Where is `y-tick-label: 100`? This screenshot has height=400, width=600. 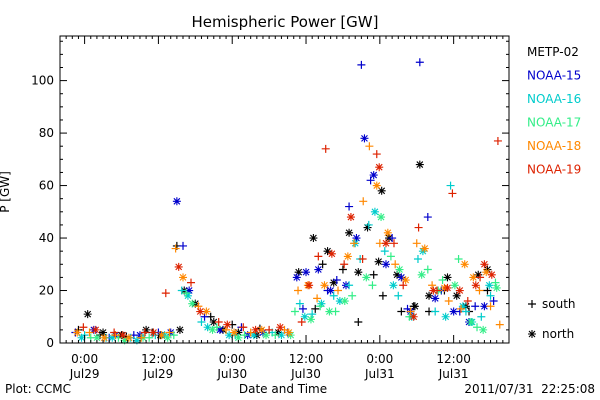 y-tick-label: 100 is located at coordinates (42, 81).